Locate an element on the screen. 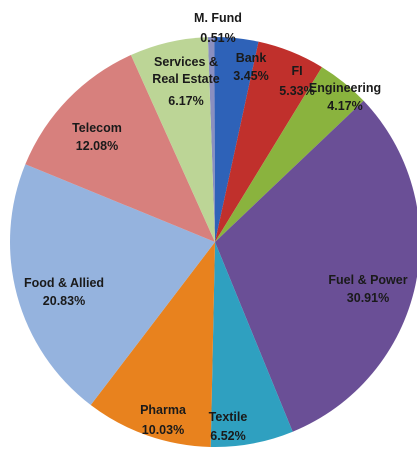 The image size is (417, 455). slice-value-textile: 6.52% is located at coordinates (227, 436).